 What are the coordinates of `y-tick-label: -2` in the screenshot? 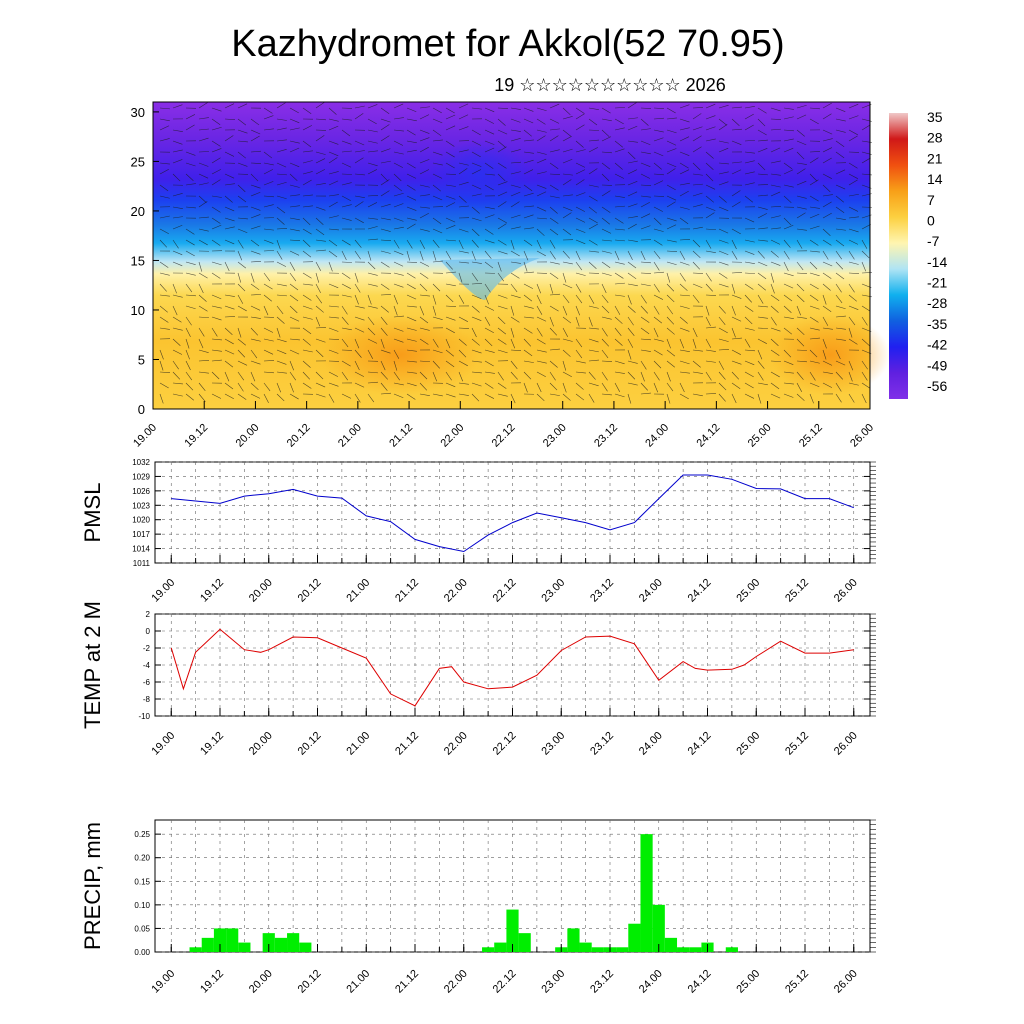 It's located at (147, 648).